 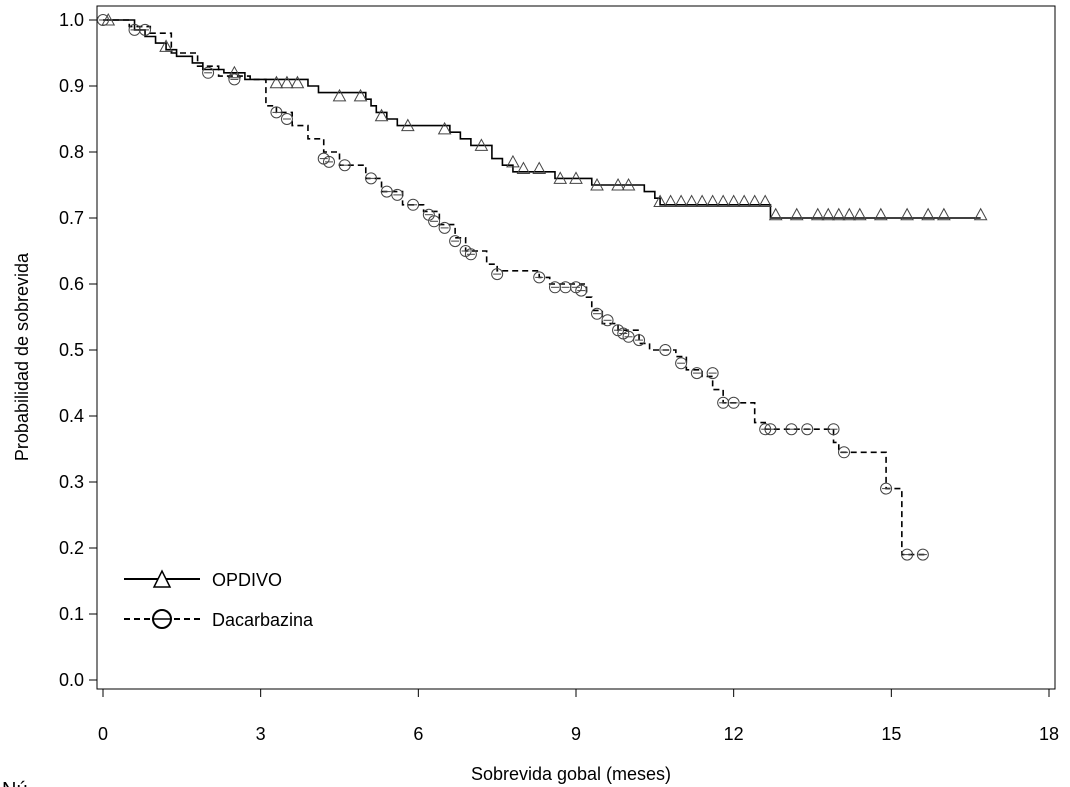 What do you see at coordinates (71, 86) in the screenshot?
I see `y-tick-label: 0.9` at bounding box center [71, 86].